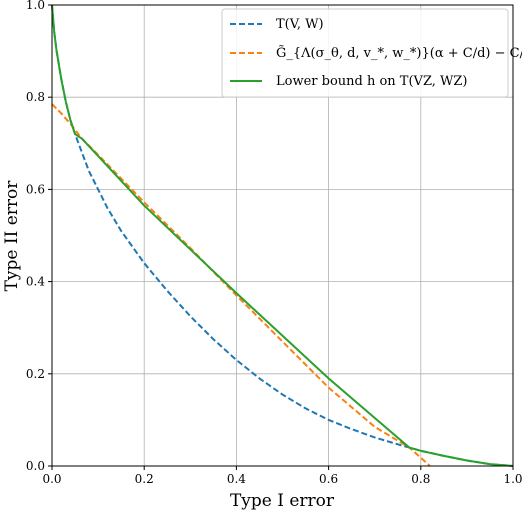 This screenshot has height=512, width=522. Describe the element at coordinates (35, 97) in the screenshot. I see `y-tick-label: 0.8` at that location.